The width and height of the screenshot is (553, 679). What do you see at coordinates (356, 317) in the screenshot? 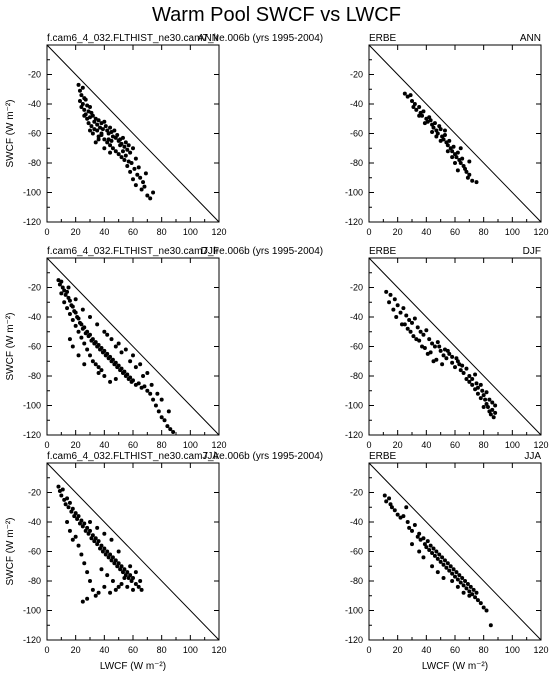
I see `y-tick-label: -40` at bounding box center [356, 317].